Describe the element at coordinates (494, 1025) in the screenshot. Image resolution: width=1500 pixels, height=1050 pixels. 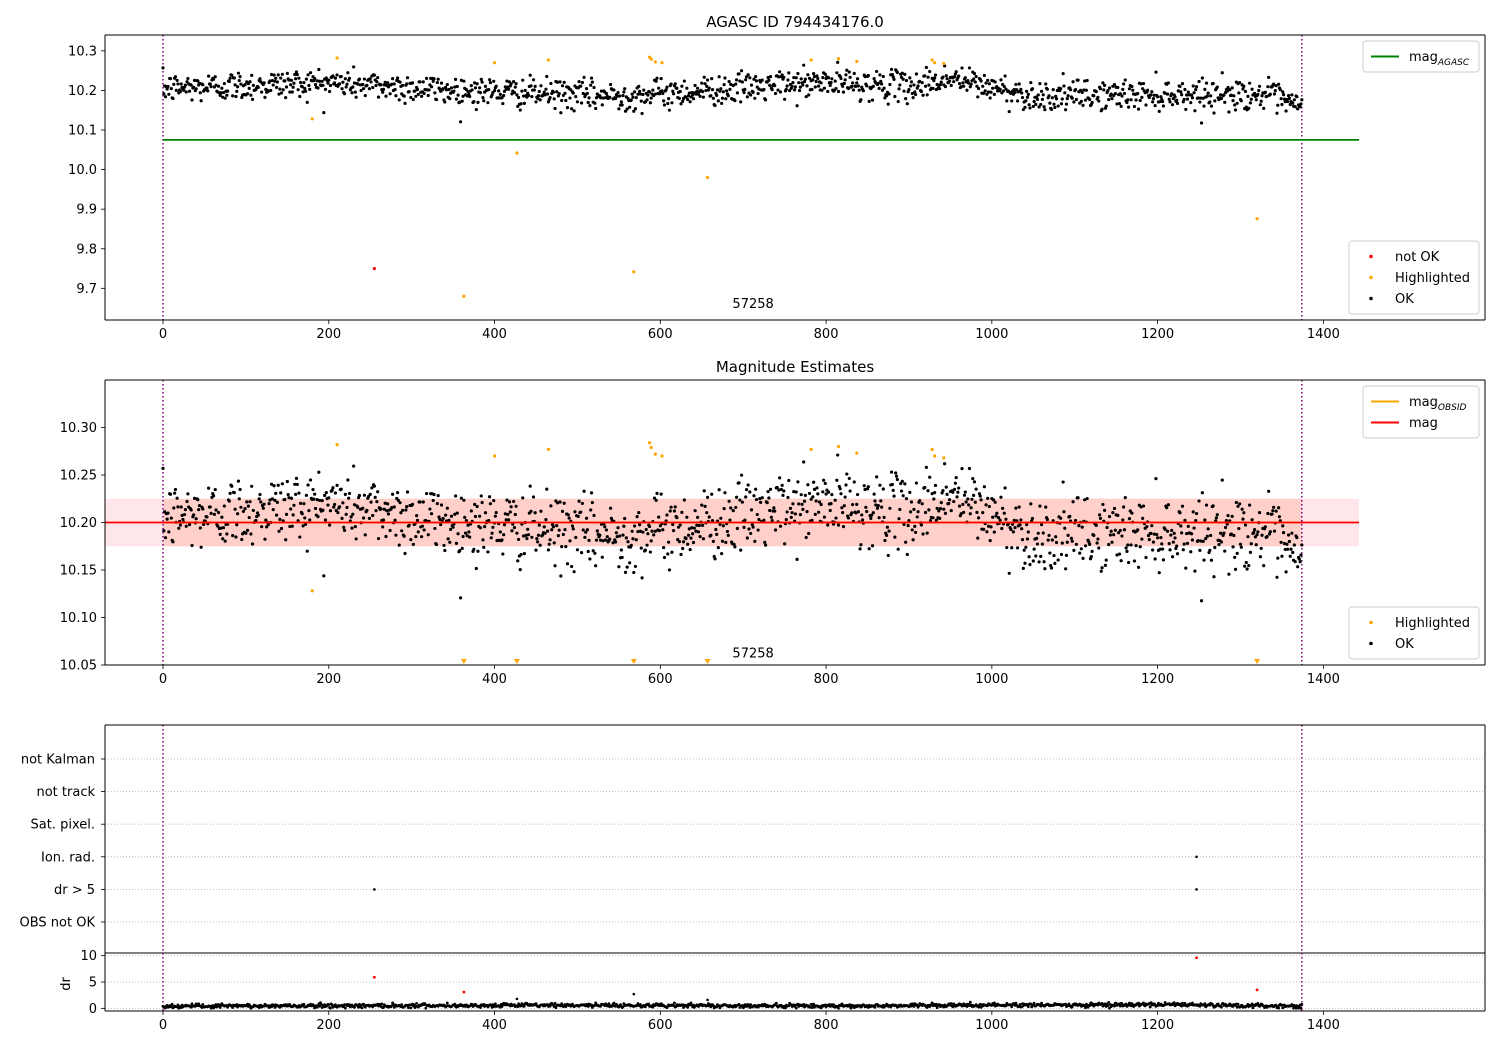
I see `x-tick-label: 400` at that location.